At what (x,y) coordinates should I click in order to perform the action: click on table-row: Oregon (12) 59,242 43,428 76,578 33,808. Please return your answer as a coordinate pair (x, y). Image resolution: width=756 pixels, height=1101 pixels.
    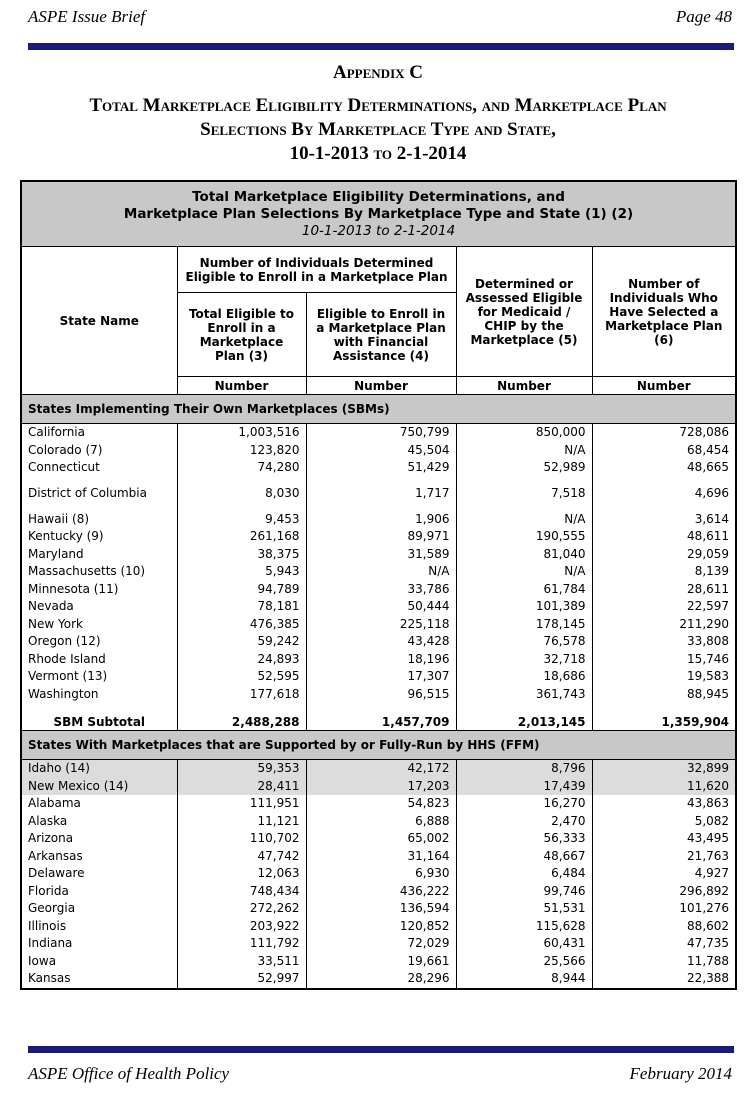
    Looking at the image, I should click on (378, 642).